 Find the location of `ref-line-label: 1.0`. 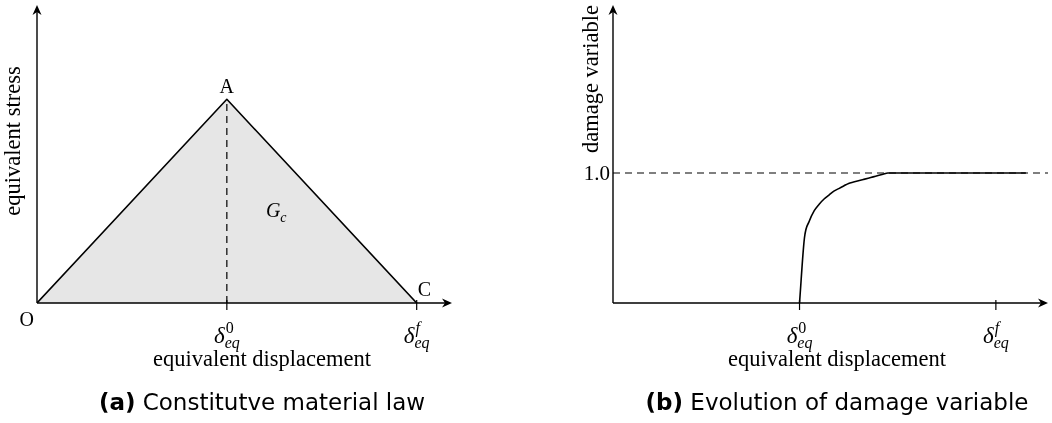

ref-line-label: 1.0 is located at coordinates (596, 172).